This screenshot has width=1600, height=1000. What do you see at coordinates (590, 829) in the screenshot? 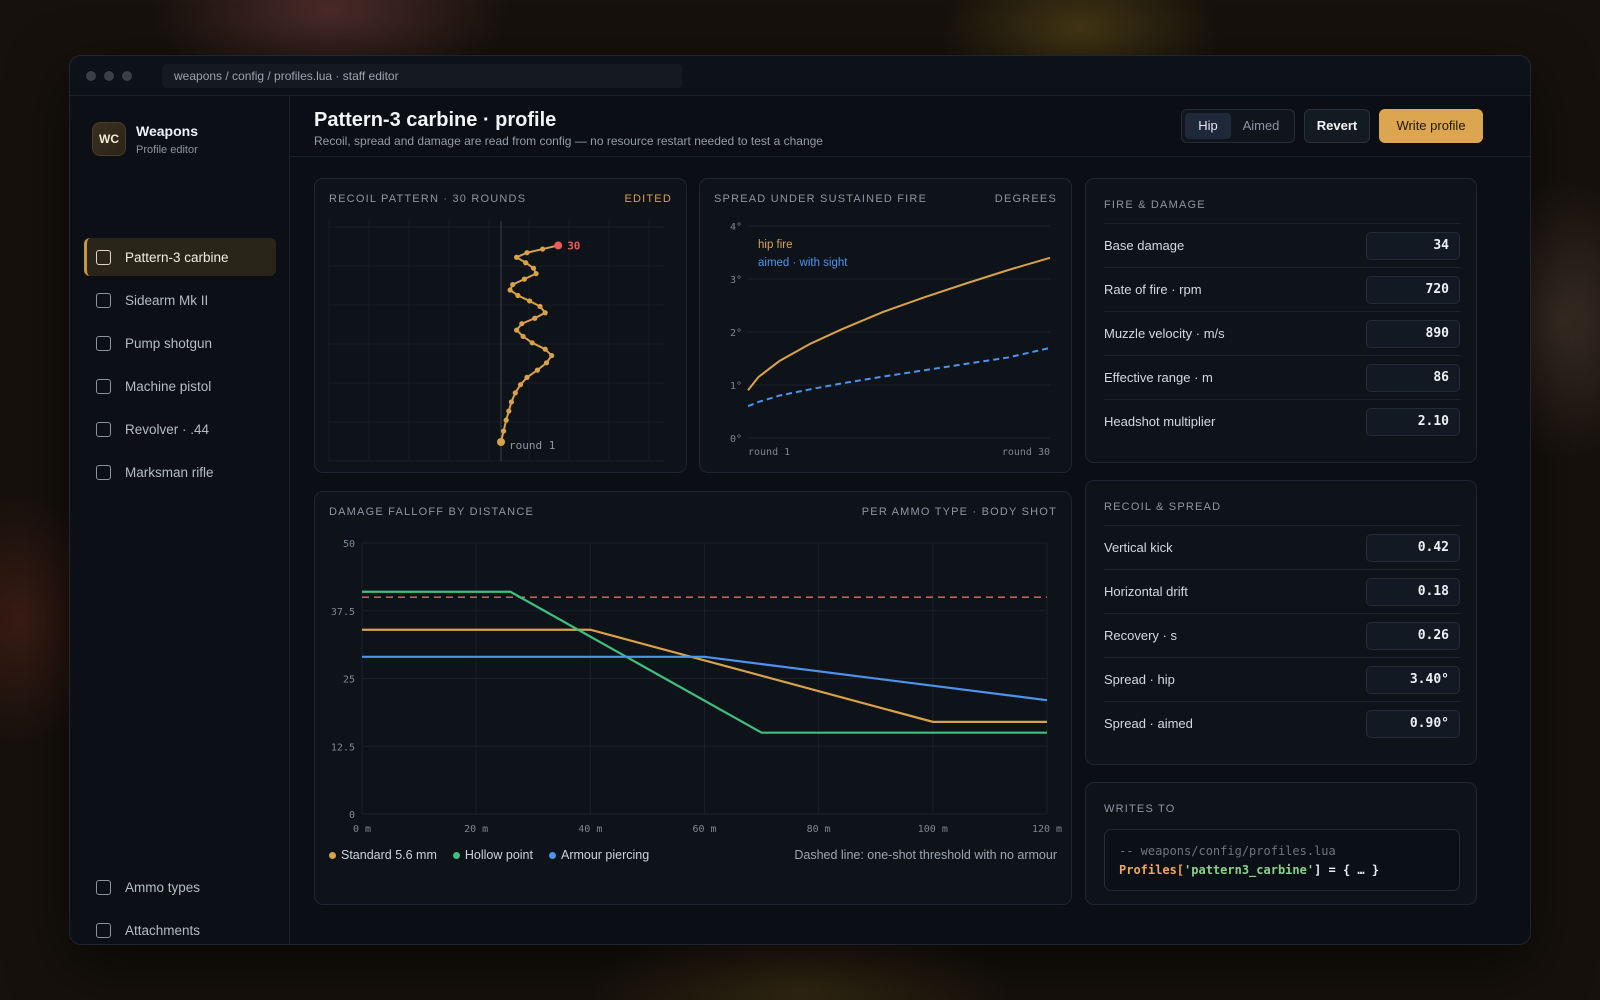
I see `x-tick-label: 40 m` at bounding box center [590, 829].